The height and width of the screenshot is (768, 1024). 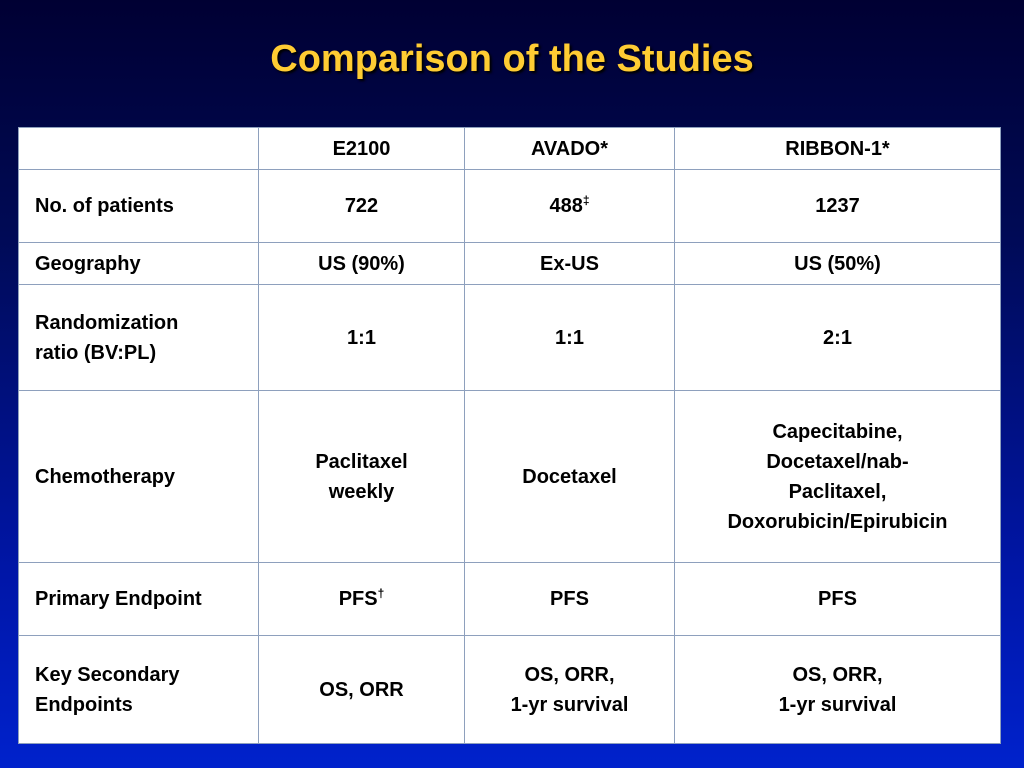 What do you see at coordinates (361, 263) in the screenshot?
I see `table-cell: US (90%)` at bounding box center [361, 263].